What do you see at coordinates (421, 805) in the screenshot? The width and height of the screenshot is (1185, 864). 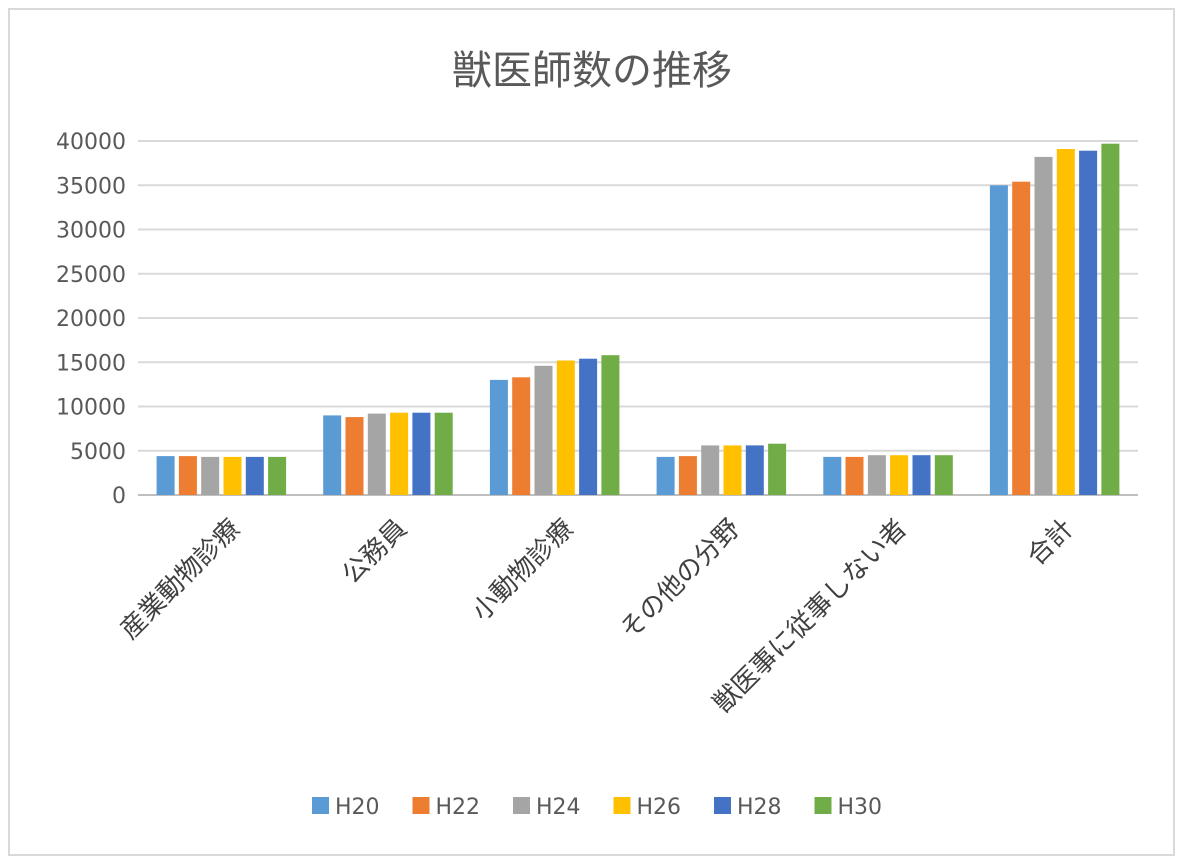 I see `legend-swatch-h22` at bounding box center [421, 805].